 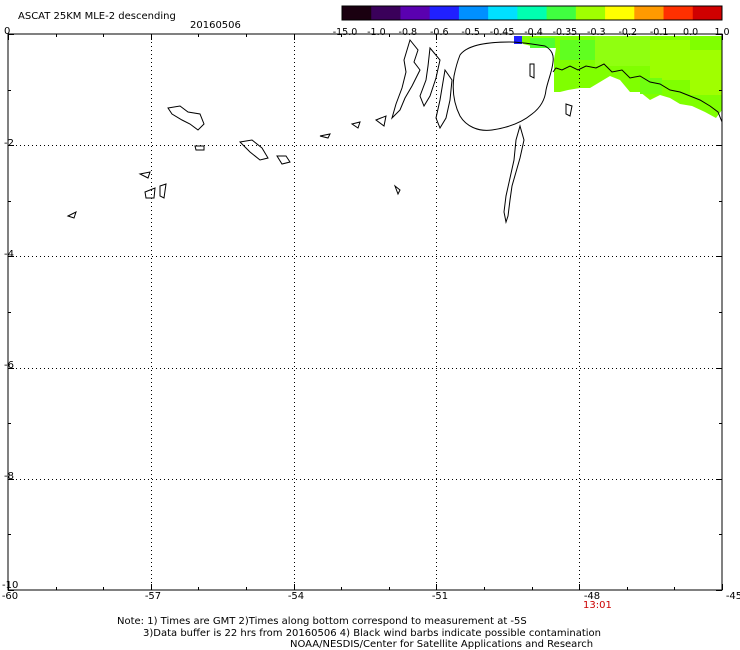 I want to click on lon-label: -45, so click(x=732, y=596).